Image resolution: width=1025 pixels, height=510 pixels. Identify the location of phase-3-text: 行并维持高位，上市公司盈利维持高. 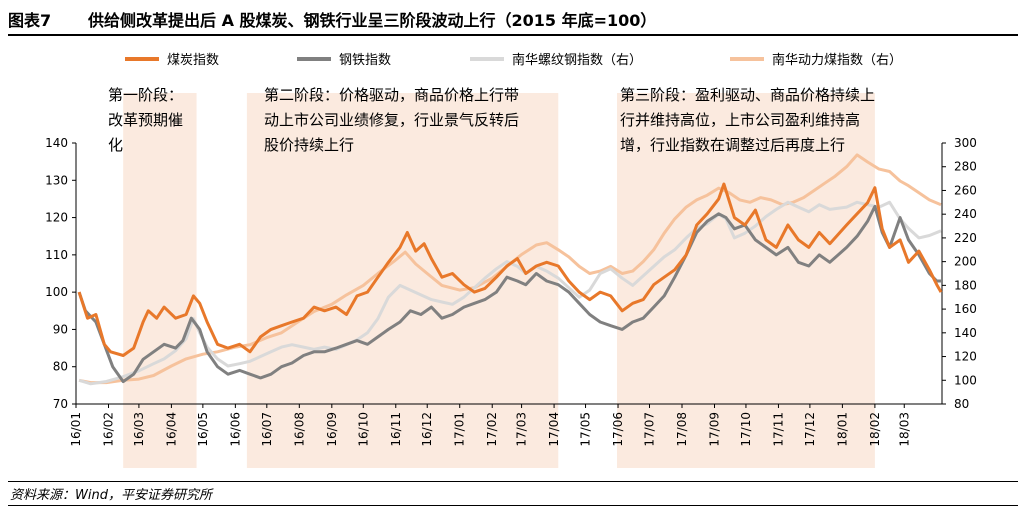
(740, 120).